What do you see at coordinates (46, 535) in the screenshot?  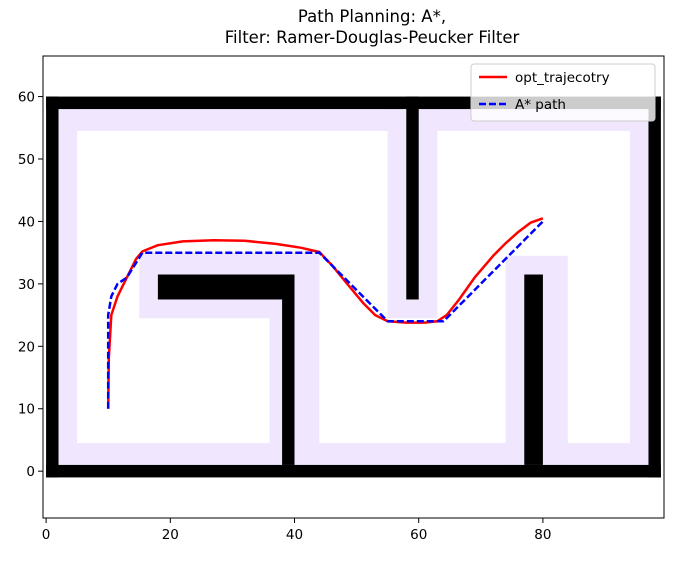 I see `x-tick-label-0: 0` at bounding box center [46, 535].